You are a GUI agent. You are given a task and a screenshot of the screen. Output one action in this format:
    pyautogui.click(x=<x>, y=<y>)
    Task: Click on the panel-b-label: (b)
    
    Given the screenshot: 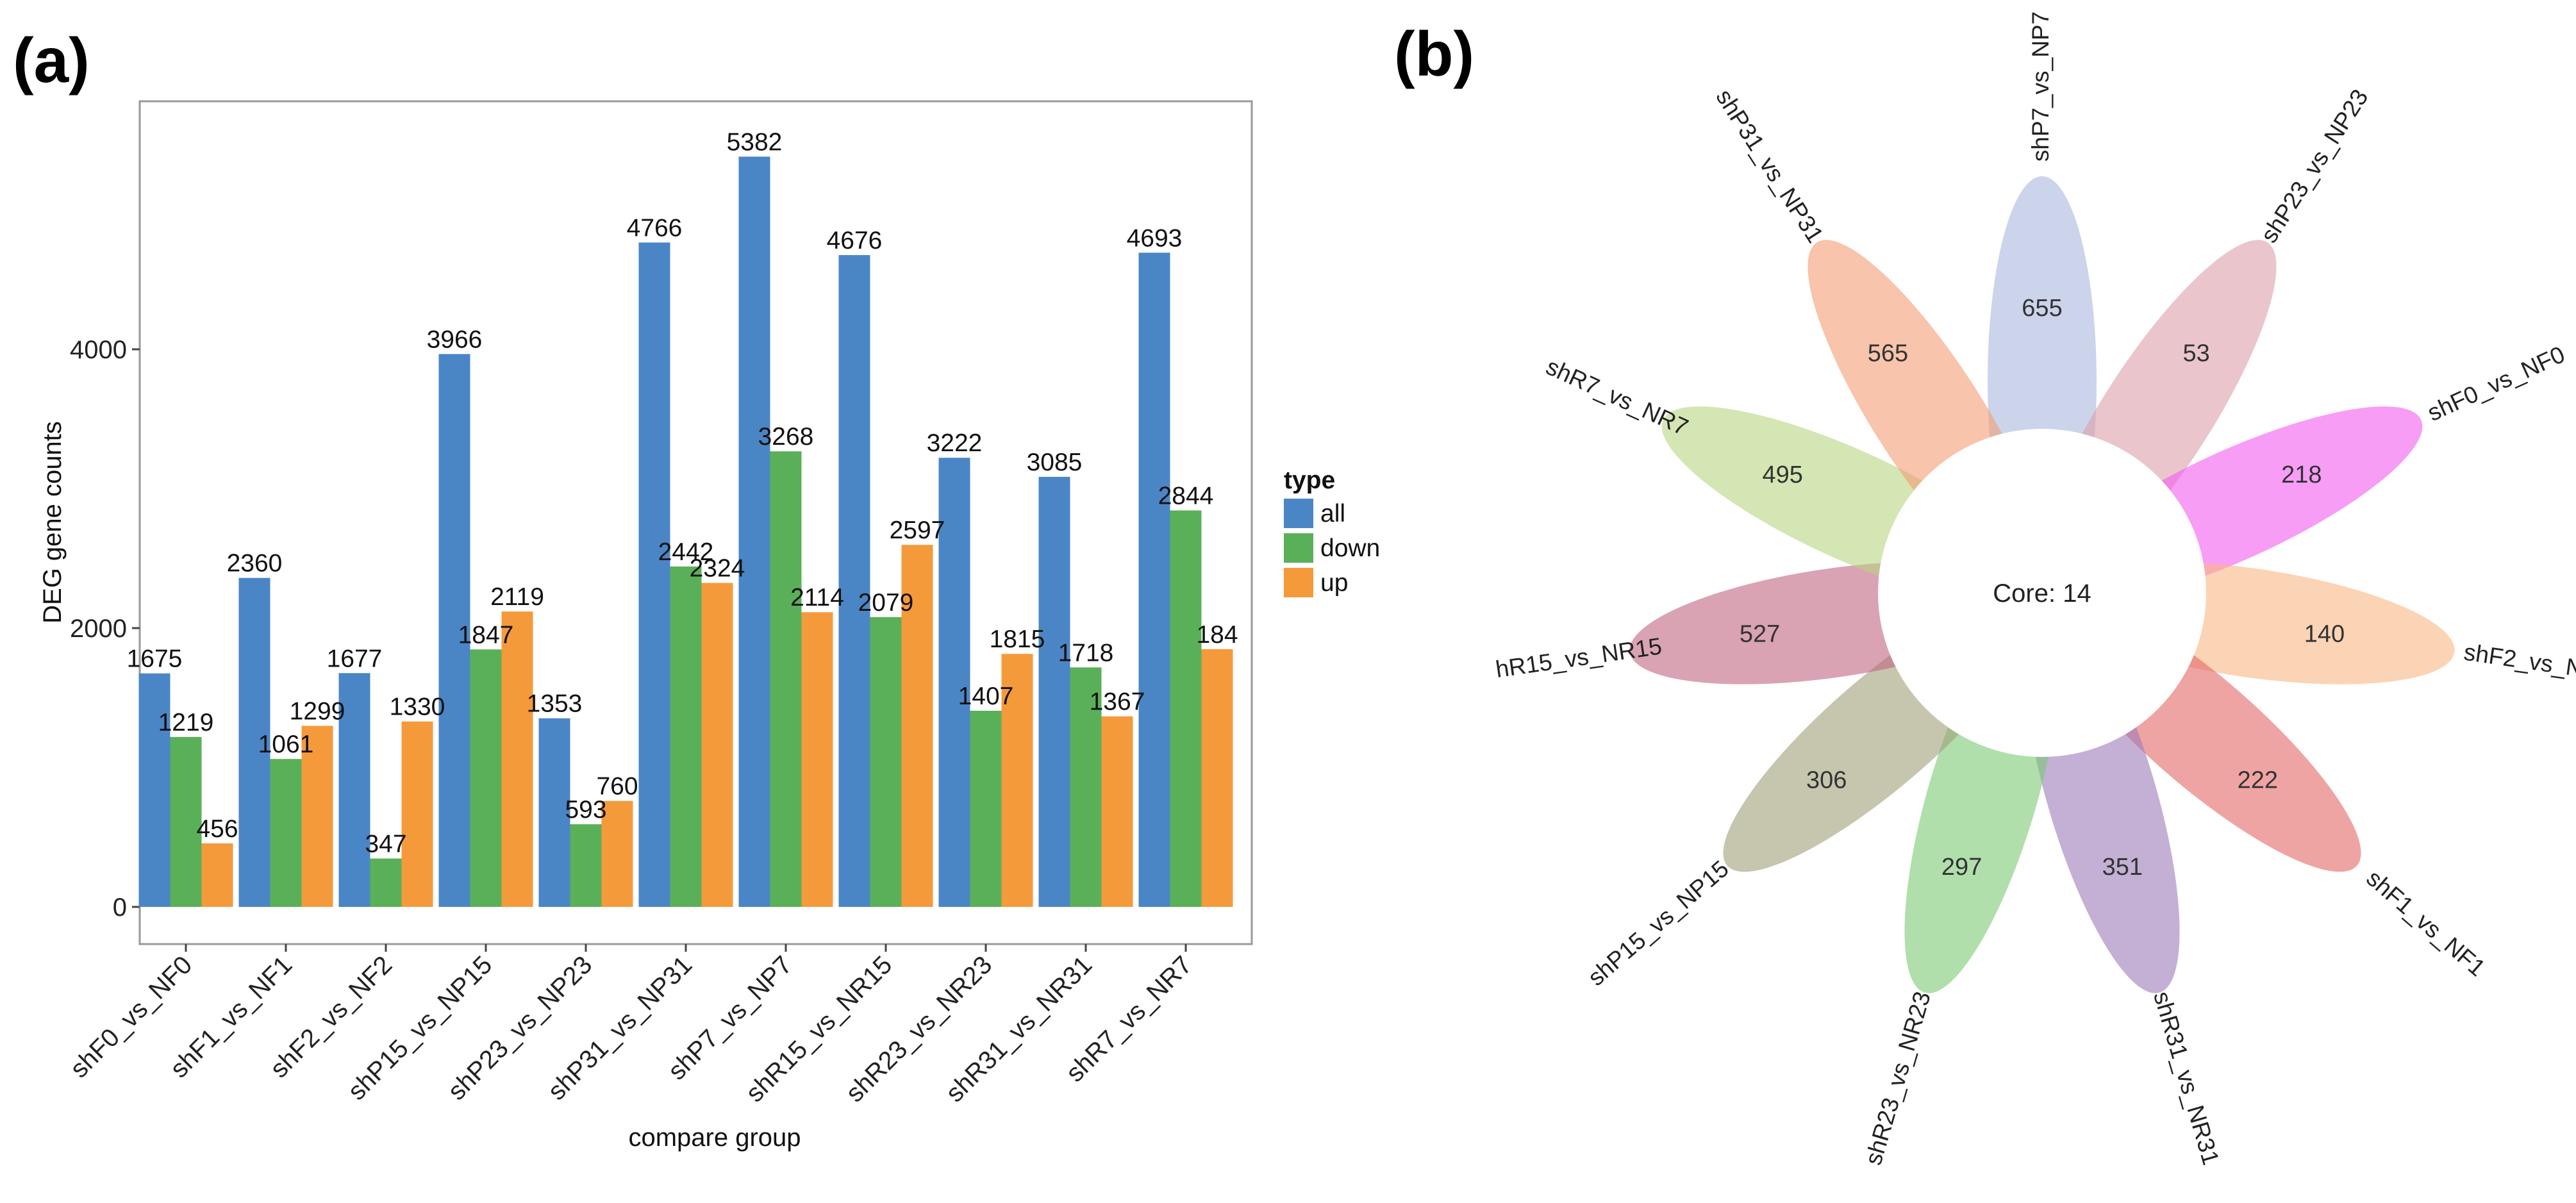 What is the action you would take?
    pyautogui.click(x=1434, y=54)
    